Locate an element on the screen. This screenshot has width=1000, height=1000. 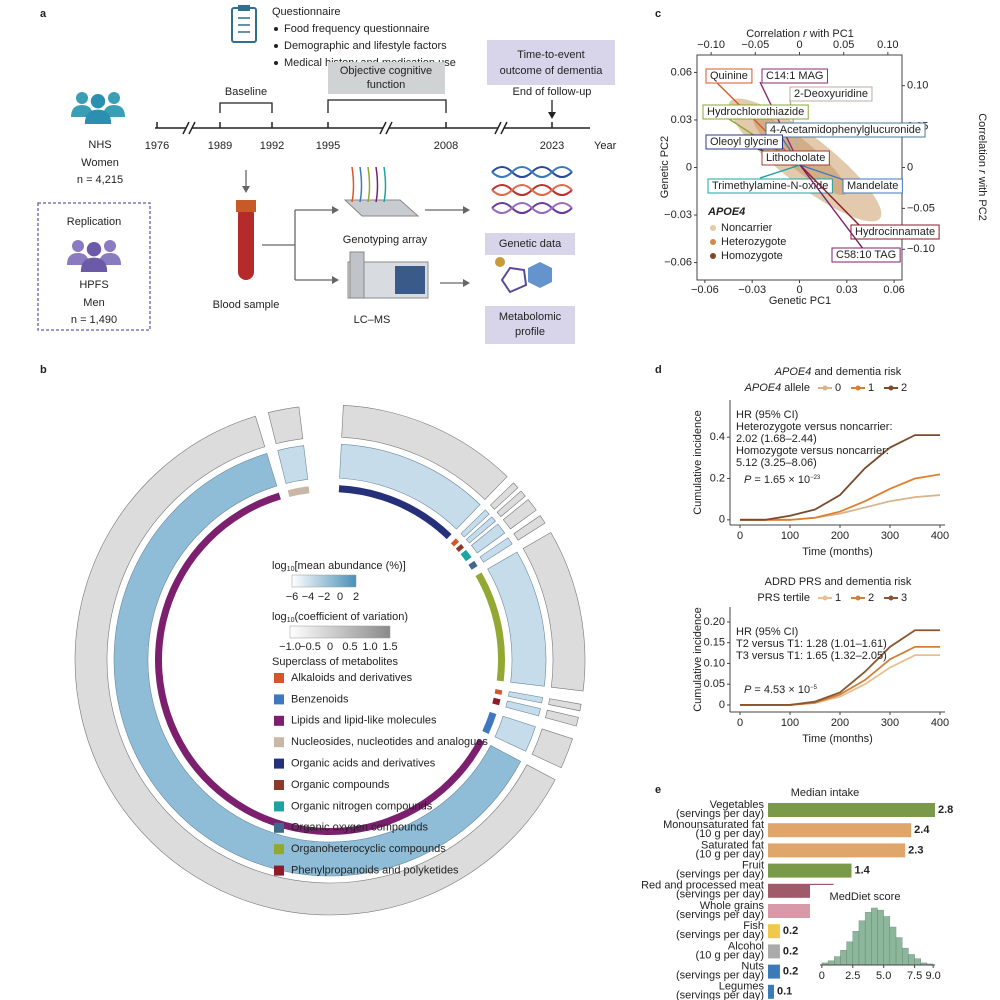
superclass-name: Nucleosides, nucleotides and analogues is located at coordinates (389, 742).